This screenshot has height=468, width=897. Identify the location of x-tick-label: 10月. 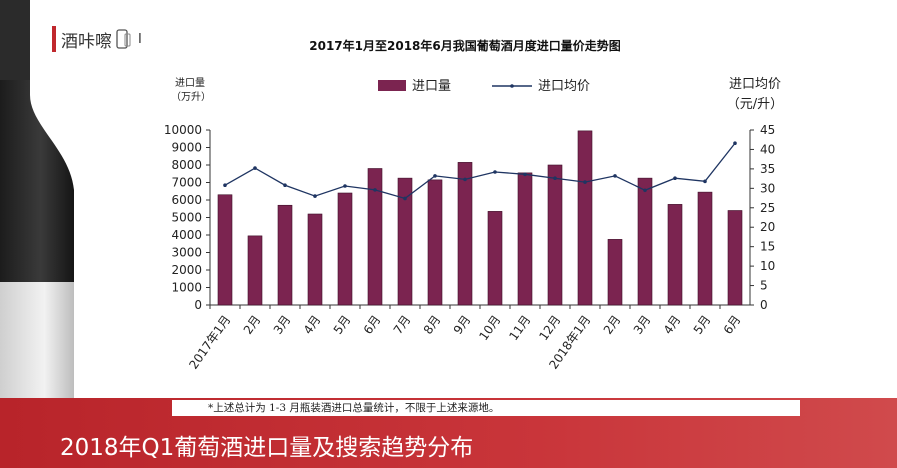
(489, 328).